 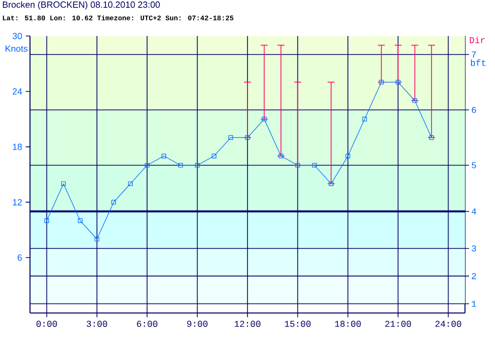 What do you see at coordinates (474, 109) in the screenshot?
I see `band-label: 6` at bounding box center [474, 109].